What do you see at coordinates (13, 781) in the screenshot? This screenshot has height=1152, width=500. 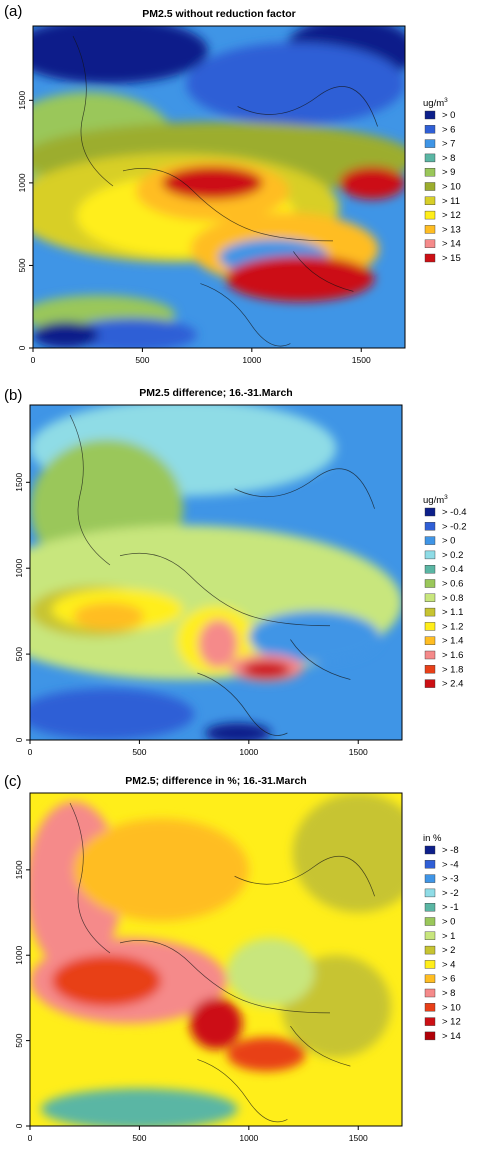 I see `panel-label: (c)` at bounding box center [13, 781].